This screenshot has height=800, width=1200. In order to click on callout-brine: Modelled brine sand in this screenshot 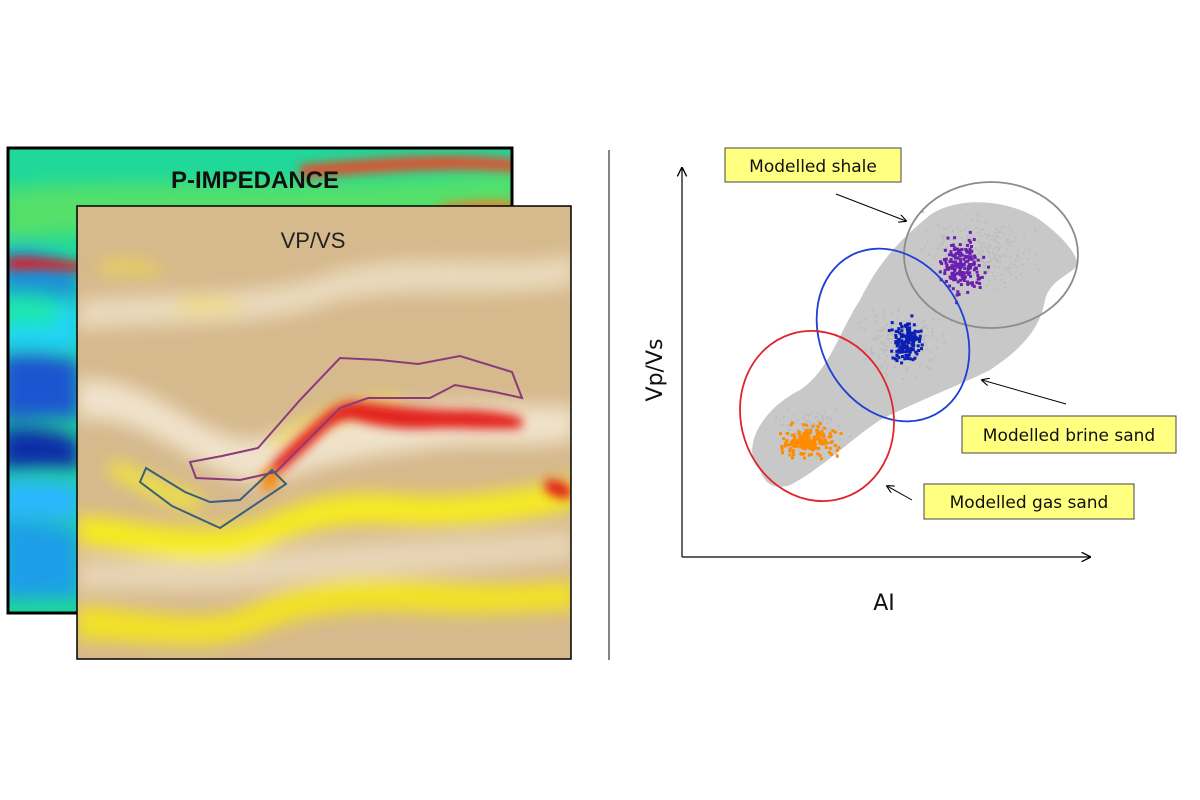, I will do `click(1069, 417)`.